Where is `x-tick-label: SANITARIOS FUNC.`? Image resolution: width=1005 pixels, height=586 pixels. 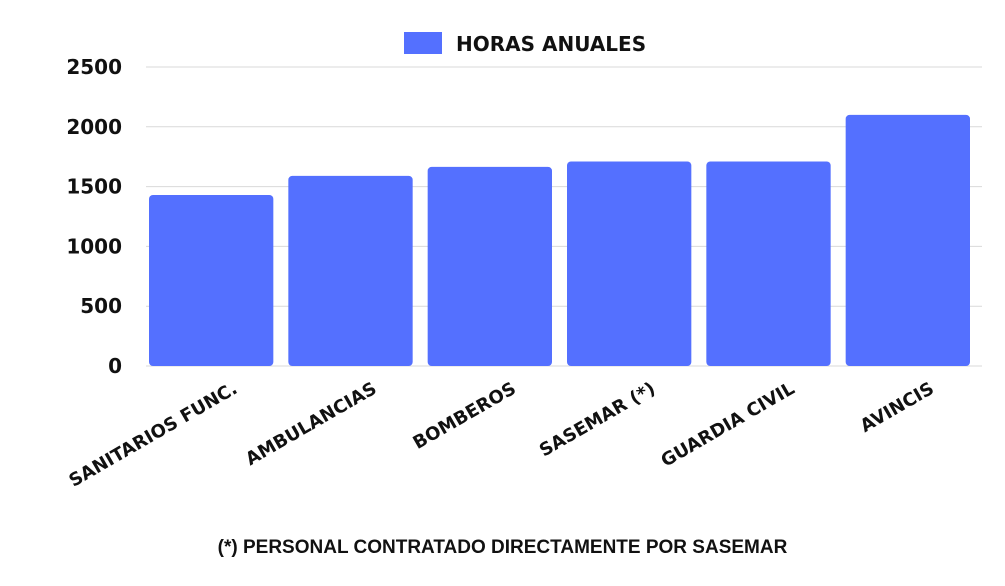 x-tick-label: SANITARIOS FUNC. is located at coordinates (153, 434).